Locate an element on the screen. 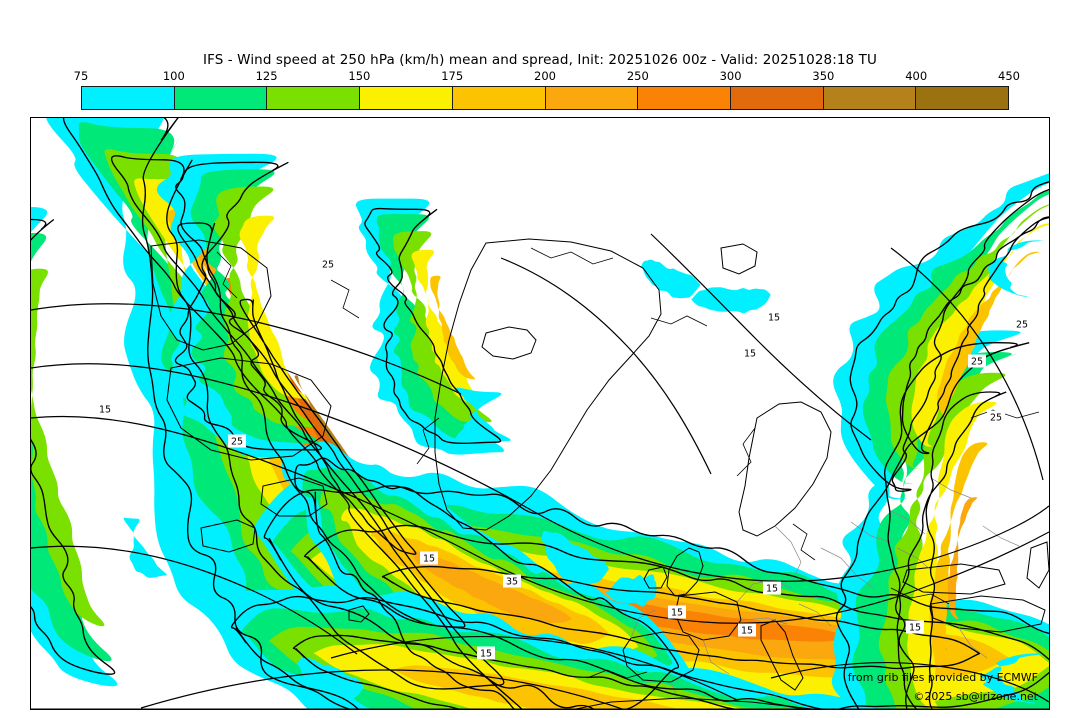 This screenshot has height=718, width=1080. contour-label-15-10: 15 is located at coordinates (750, 353).